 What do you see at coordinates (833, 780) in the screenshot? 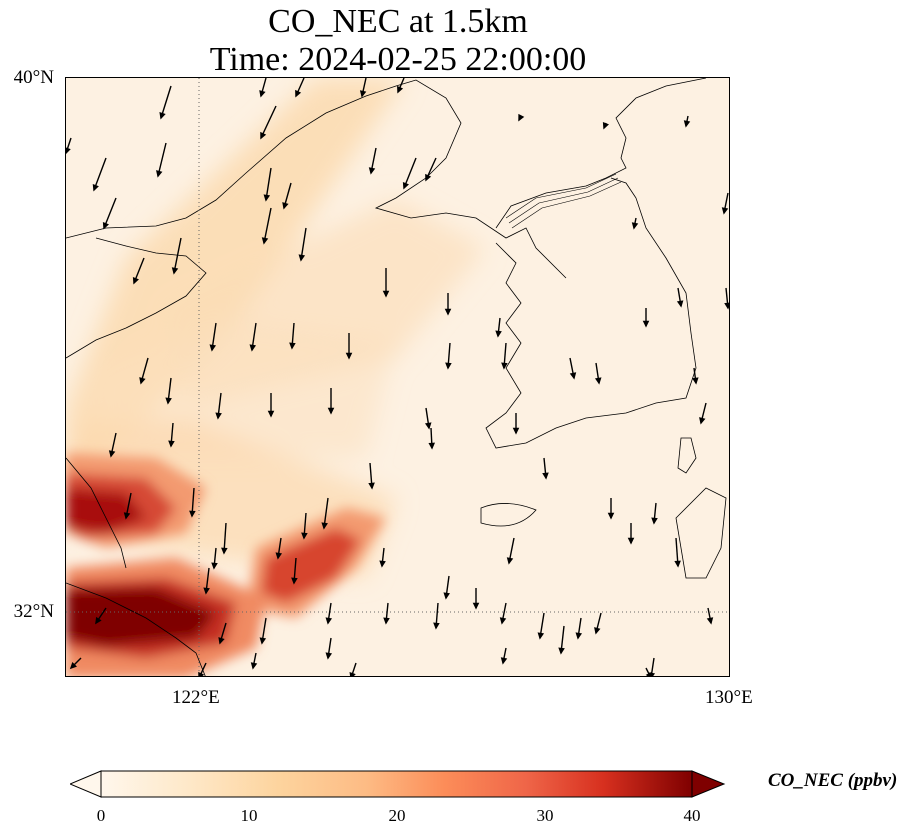
I see `colorbar-label: CO_NEC (ppbv)` at bounding box center [833, 780].